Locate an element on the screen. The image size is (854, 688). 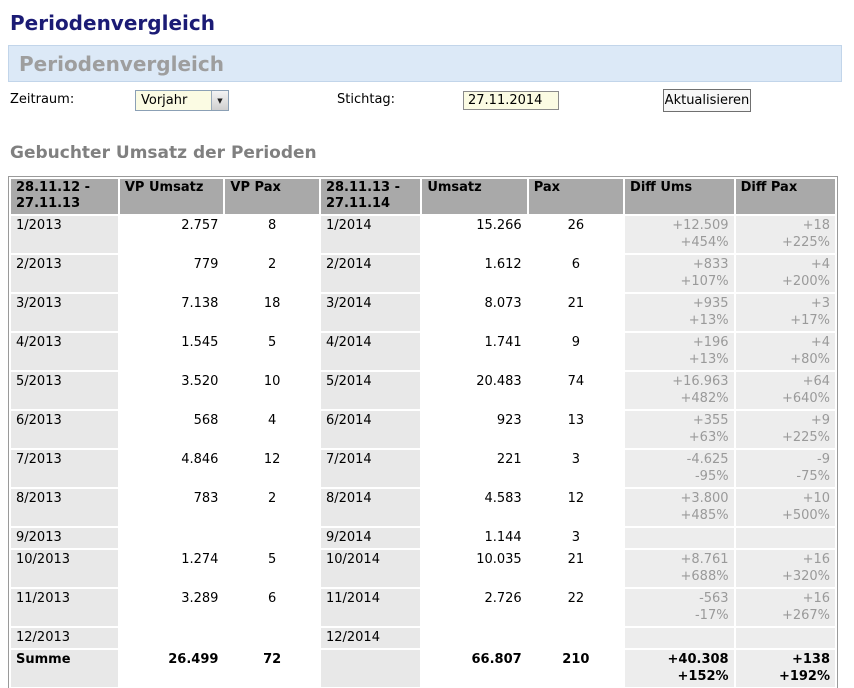
diff-ums-cell: +935 +13% is located at coordinates (679, 312).